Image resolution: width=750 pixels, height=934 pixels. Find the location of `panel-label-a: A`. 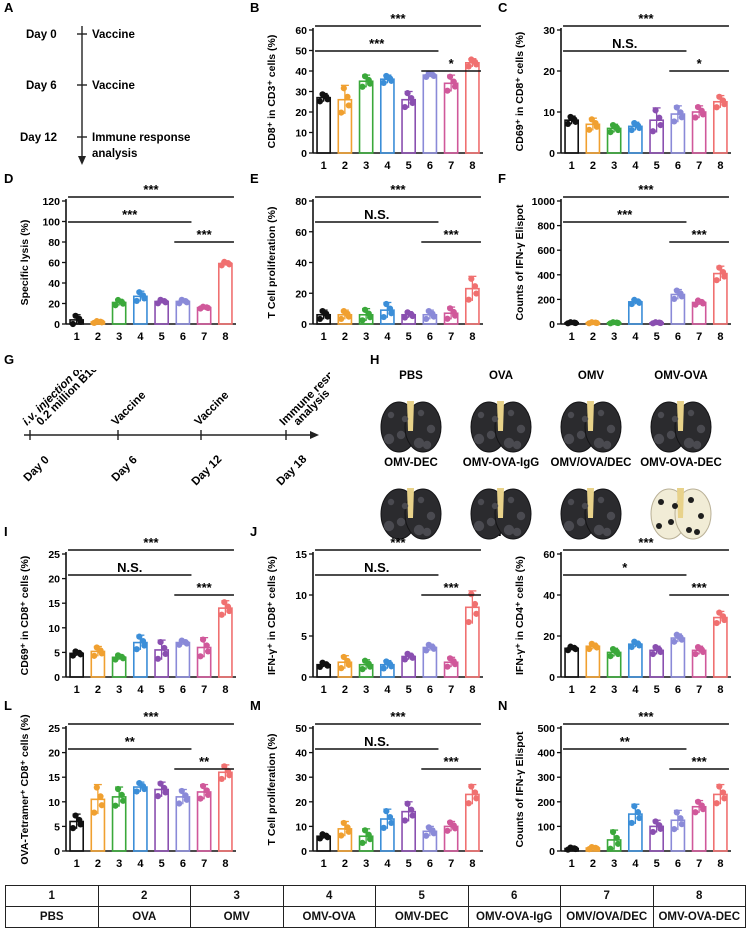

panel-label-a: A is located at coordinates (9, 7).